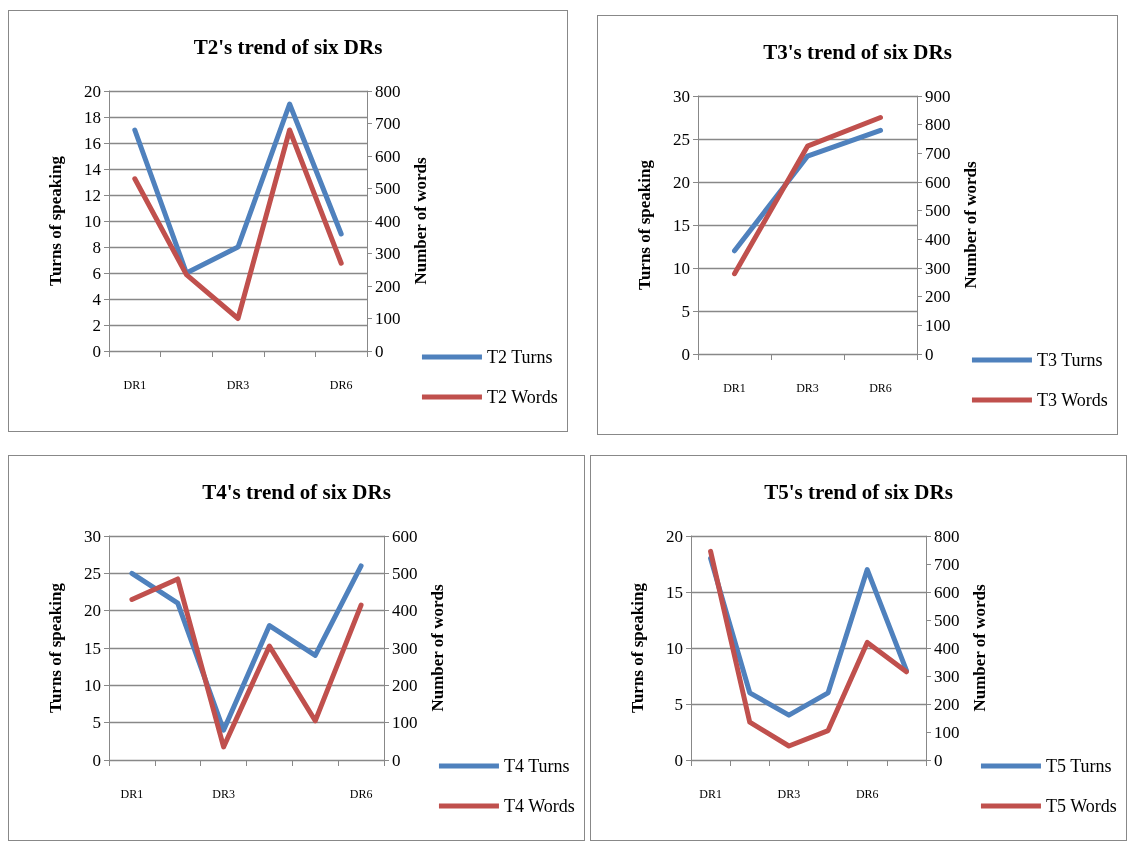  What do you see at coordinates (92, 195) in the screenshot?
I see `y-tick-label: 12` at bounding box center [92, 195].